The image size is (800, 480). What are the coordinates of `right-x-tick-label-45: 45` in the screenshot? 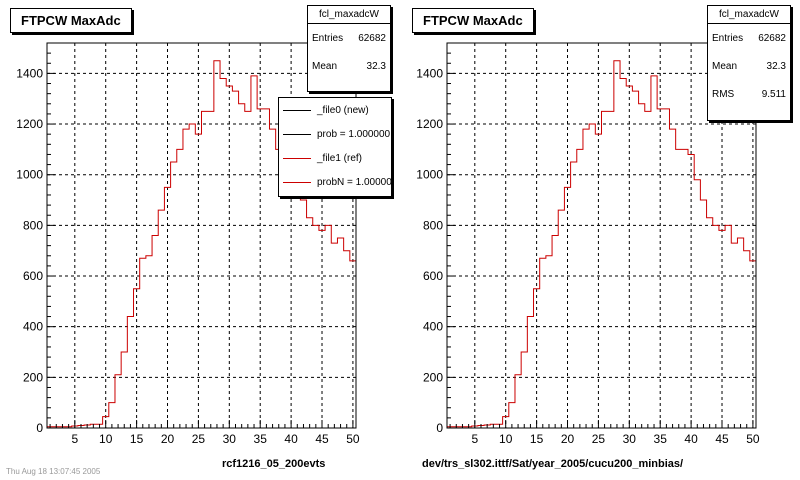 It's located at (722, 439).